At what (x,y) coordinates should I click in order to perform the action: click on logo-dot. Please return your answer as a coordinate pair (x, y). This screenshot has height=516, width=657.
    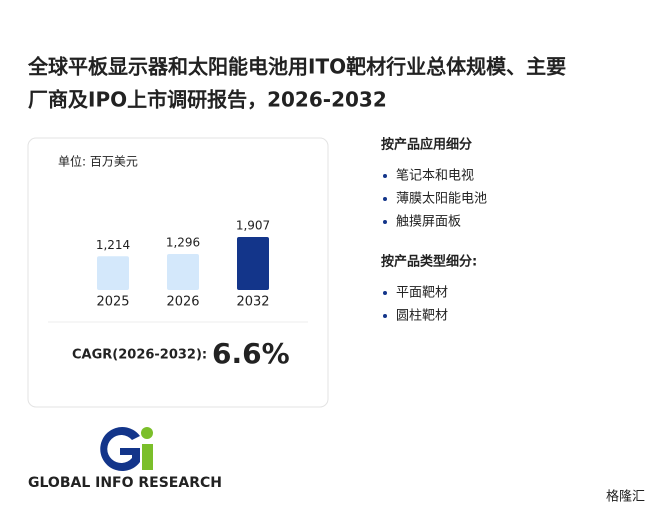
    Looking at the image, I should click on (147, 433).